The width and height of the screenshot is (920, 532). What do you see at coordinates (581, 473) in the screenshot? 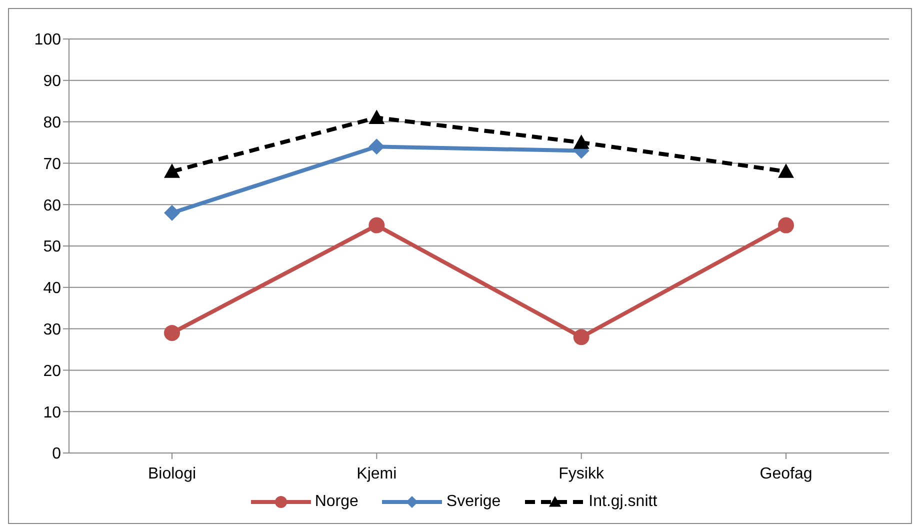
I see `x-tick-label: Fysikk` at bounding box center [581, 473].